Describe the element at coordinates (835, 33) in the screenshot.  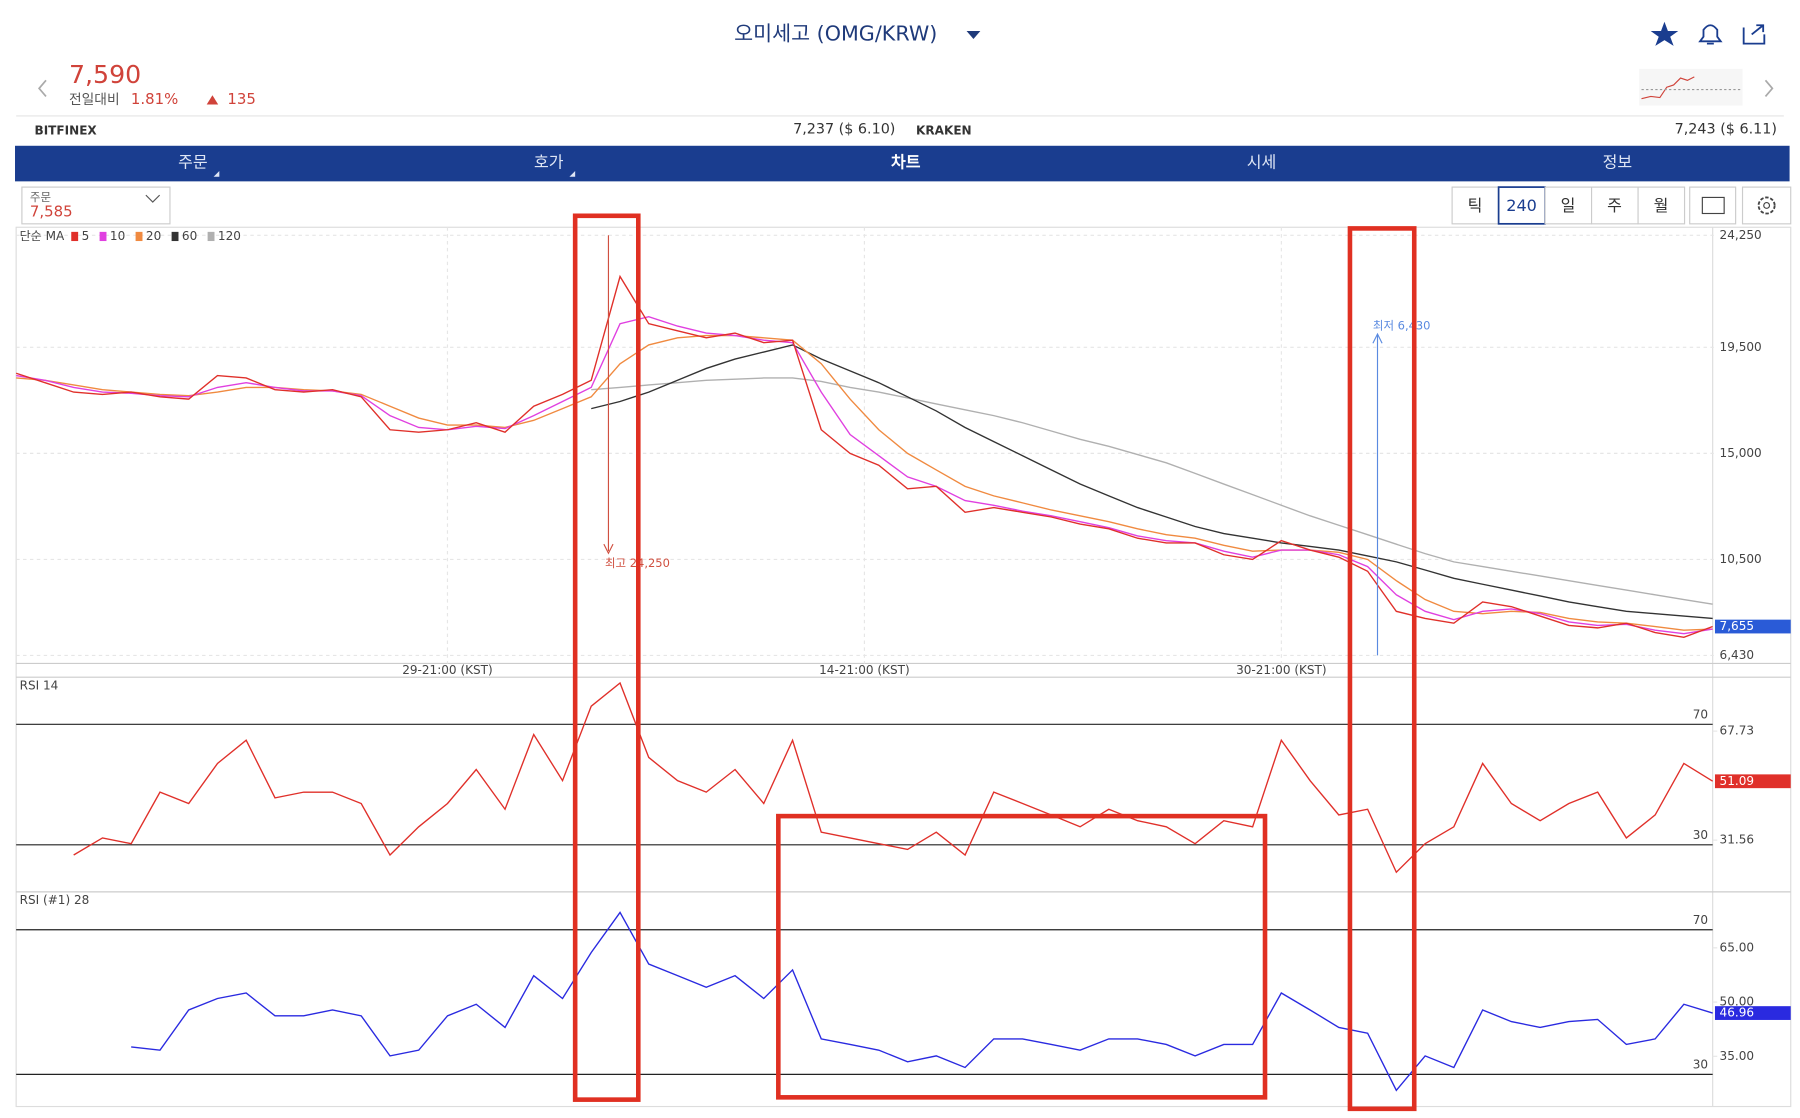
I see `market-title: 오미세고 (OMG/KRW)` at that location.